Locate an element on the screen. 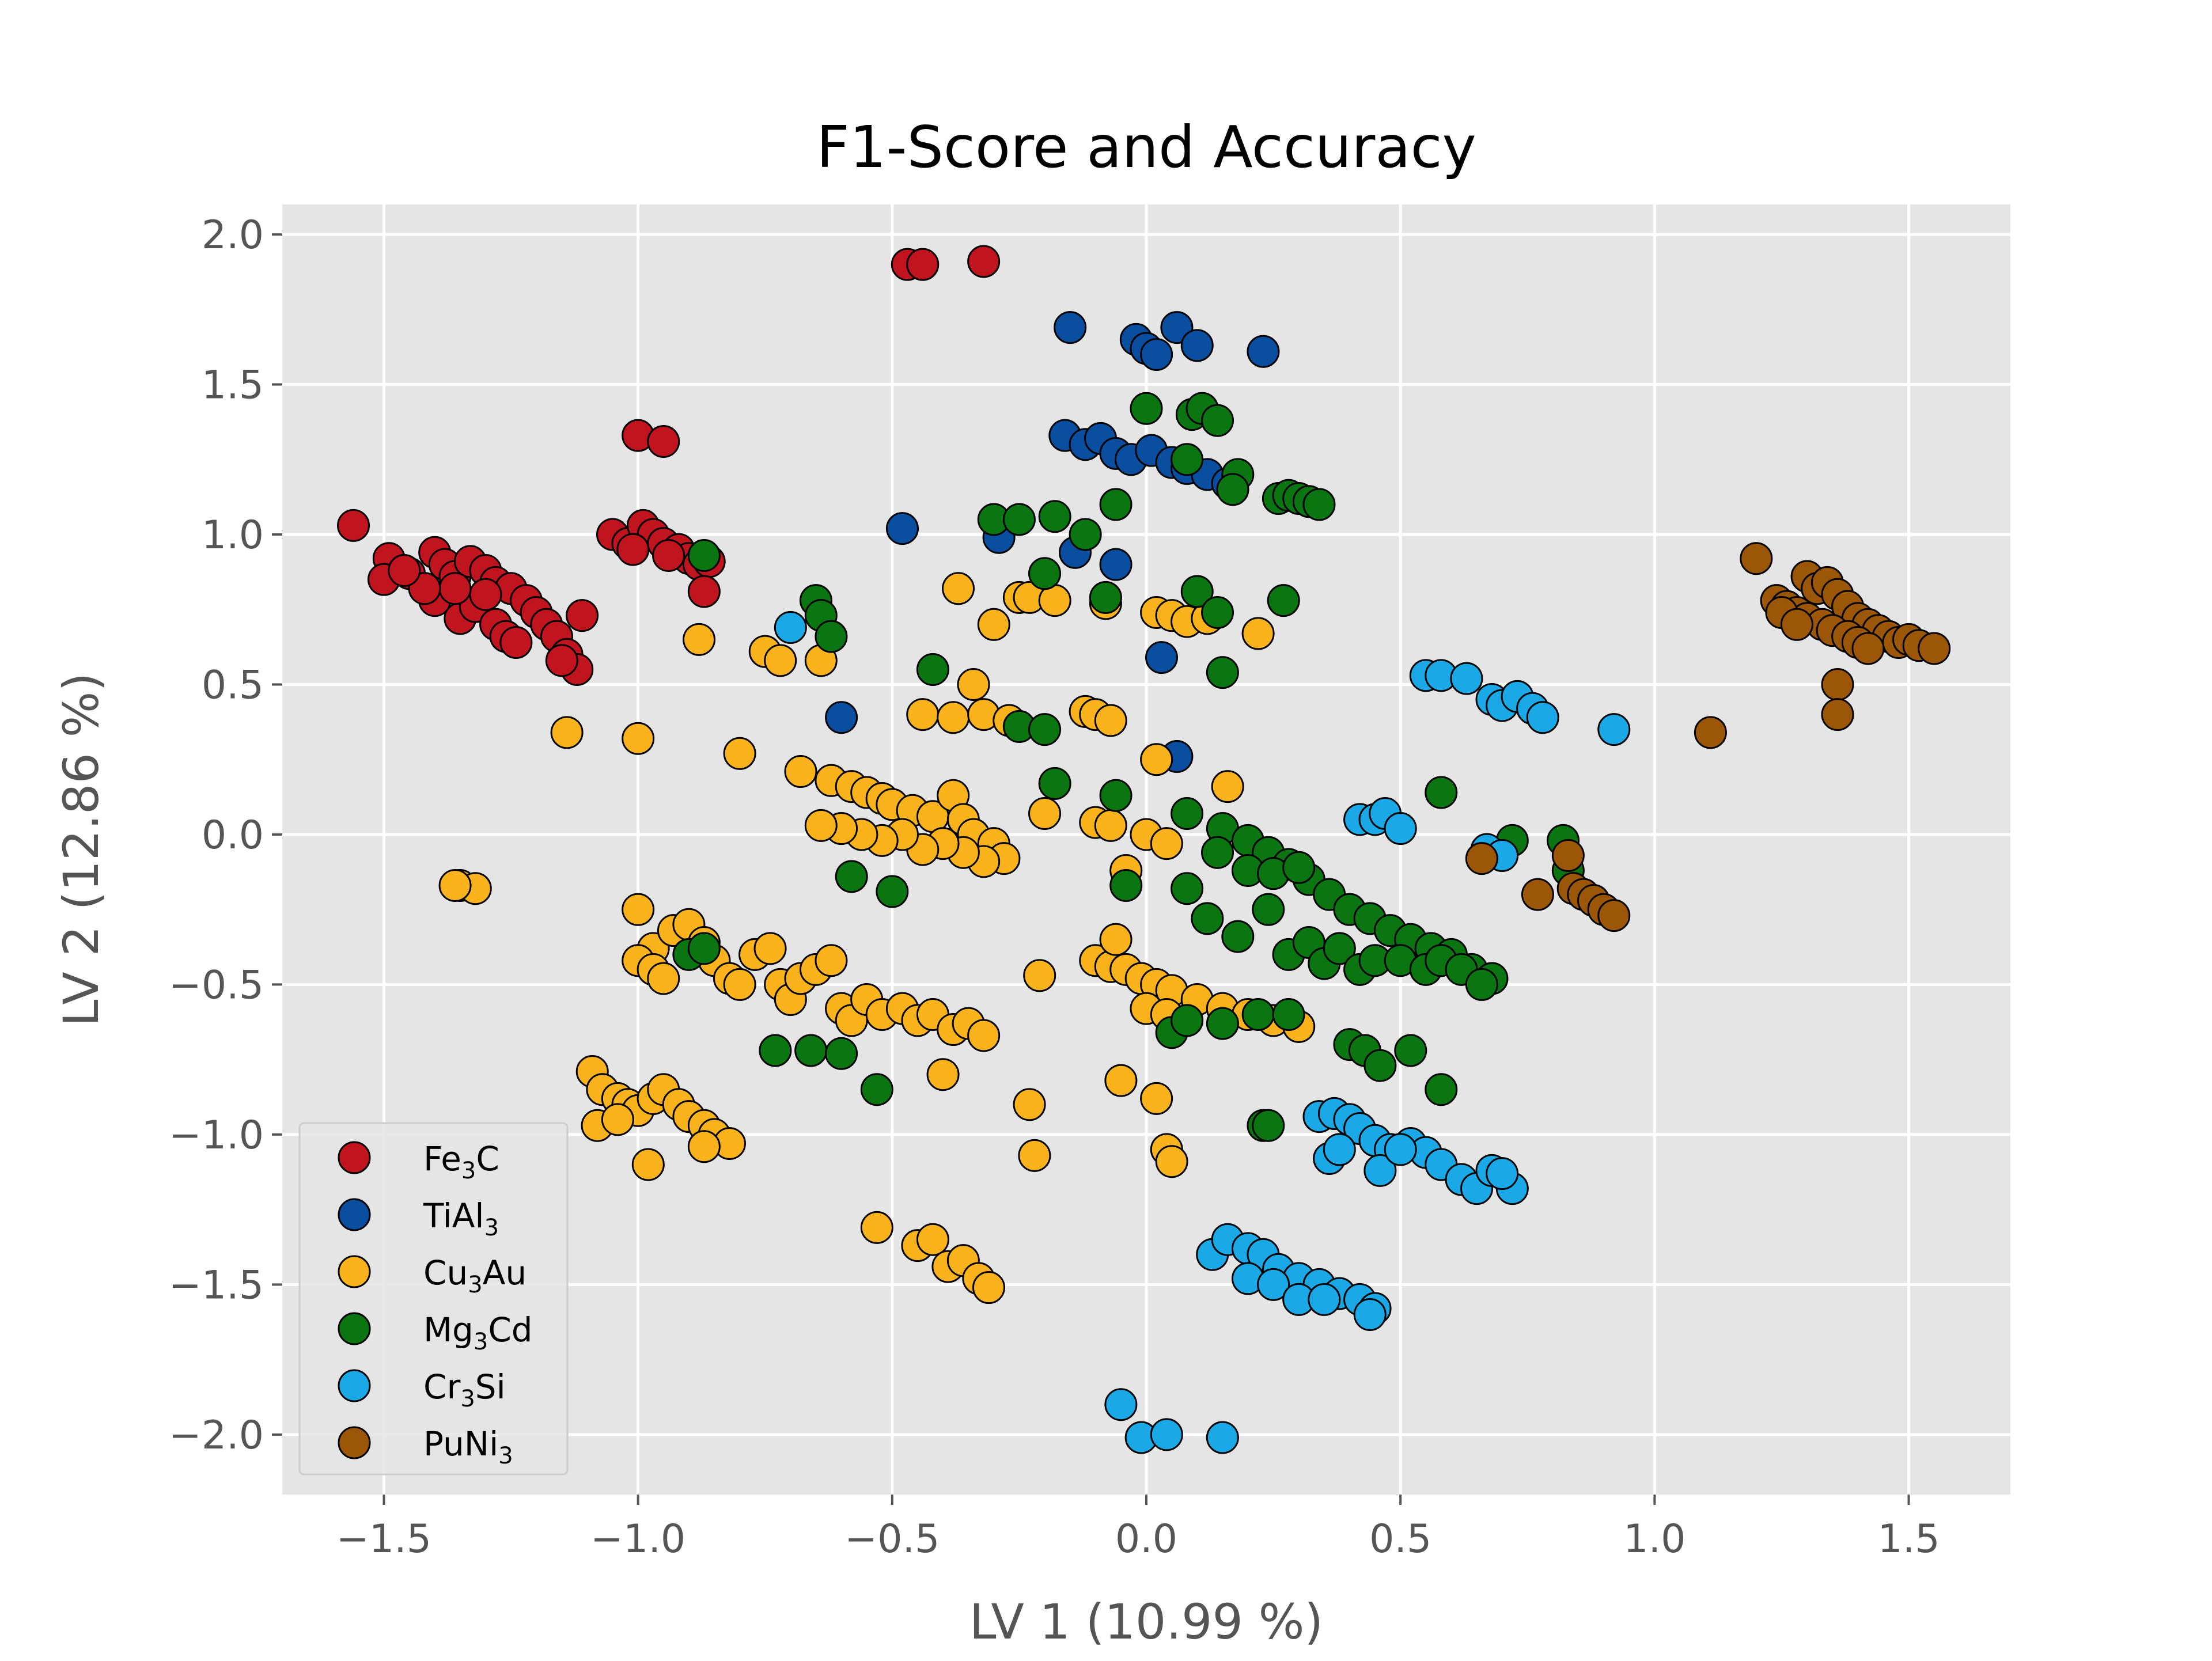 The height and width of the screenshot is (1661, 2212). x-axis-label: LV 1 (10.99 %) is located at coordinates (1146, 1622).